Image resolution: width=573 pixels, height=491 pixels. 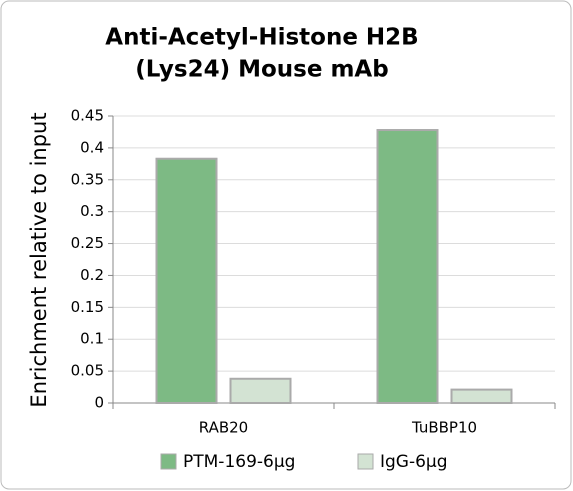 What do you see at coordinates (223, 428) in the screenshot?
I see `x-tick-label: RAB20` at bounding box center [223, 428].